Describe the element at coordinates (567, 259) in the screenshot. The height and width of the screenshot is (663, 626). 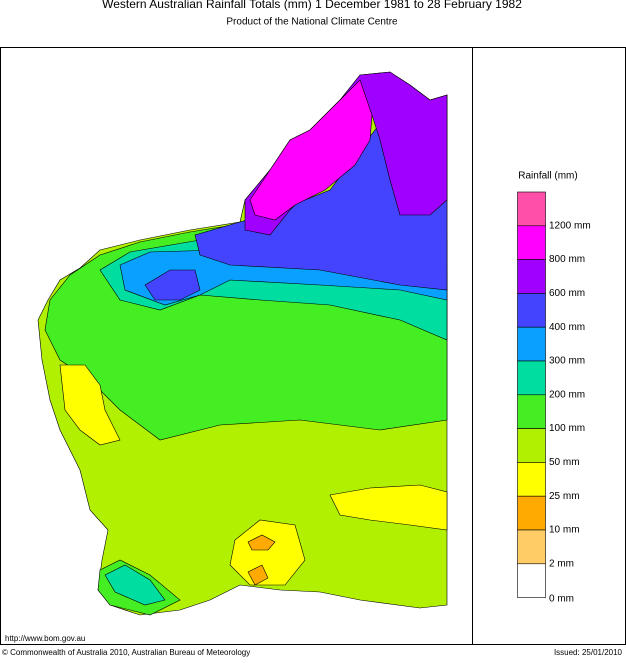
I see `legend-label: 800 mm` at that location.